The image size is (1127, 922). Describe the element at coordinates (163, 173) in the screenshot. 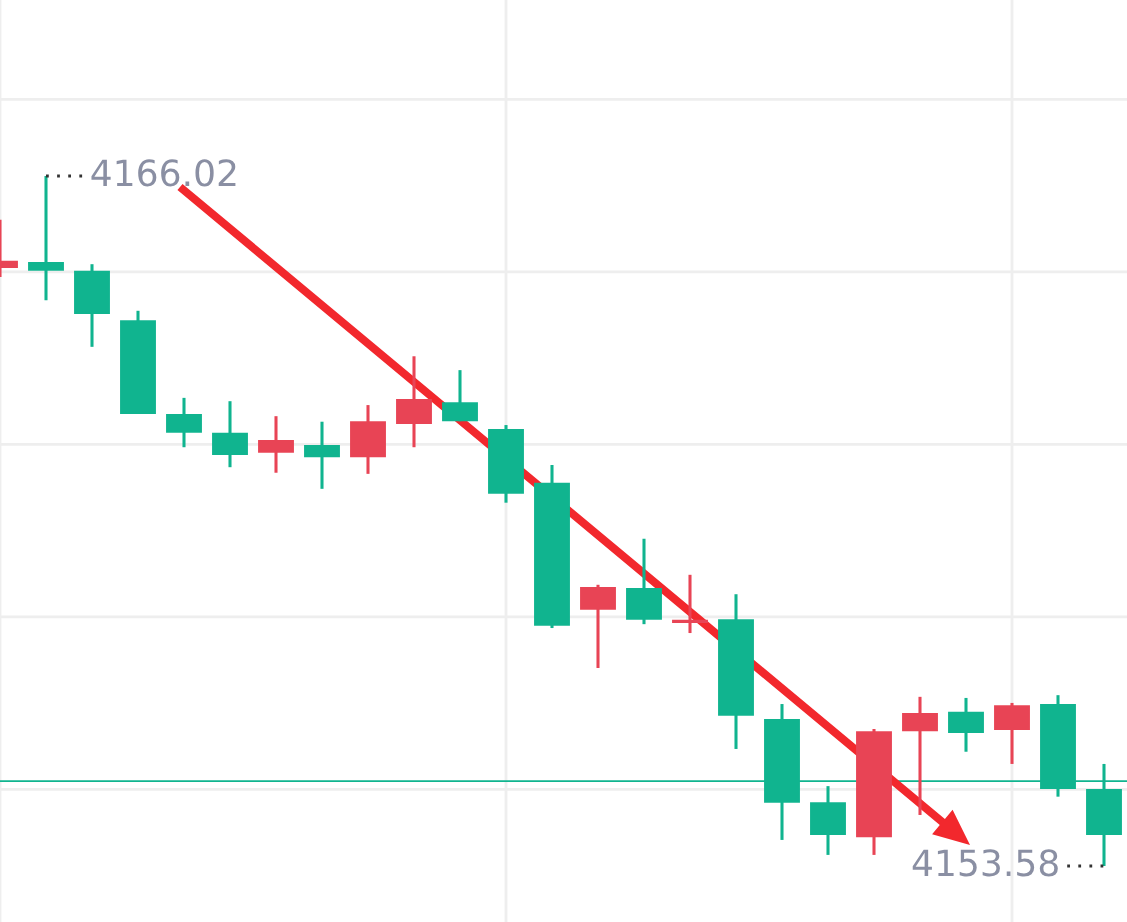

I see `annotation: 4166.02` at that location.